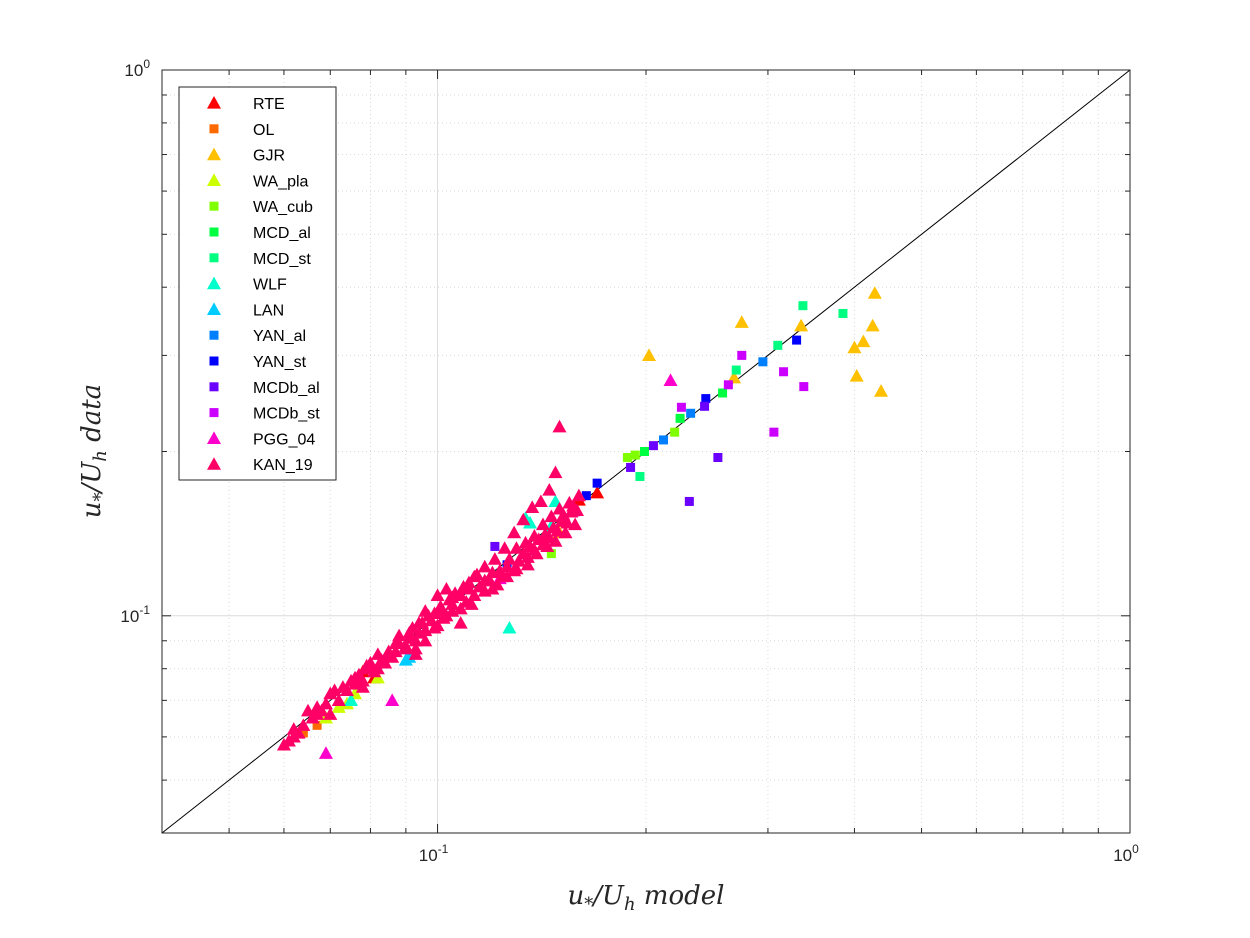 The height and width of the screenshot is (938, 1250). I want to click on legend-item: OL, so click(241, 130).